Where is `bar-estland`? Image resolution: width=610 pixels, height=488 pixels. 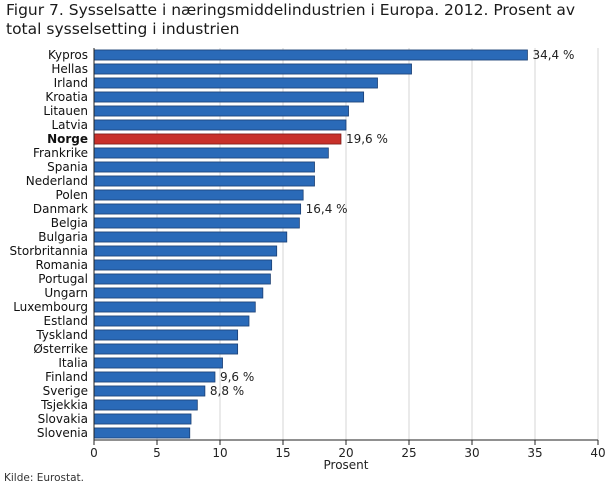
bar-estland is located at coordinates (171, 321).